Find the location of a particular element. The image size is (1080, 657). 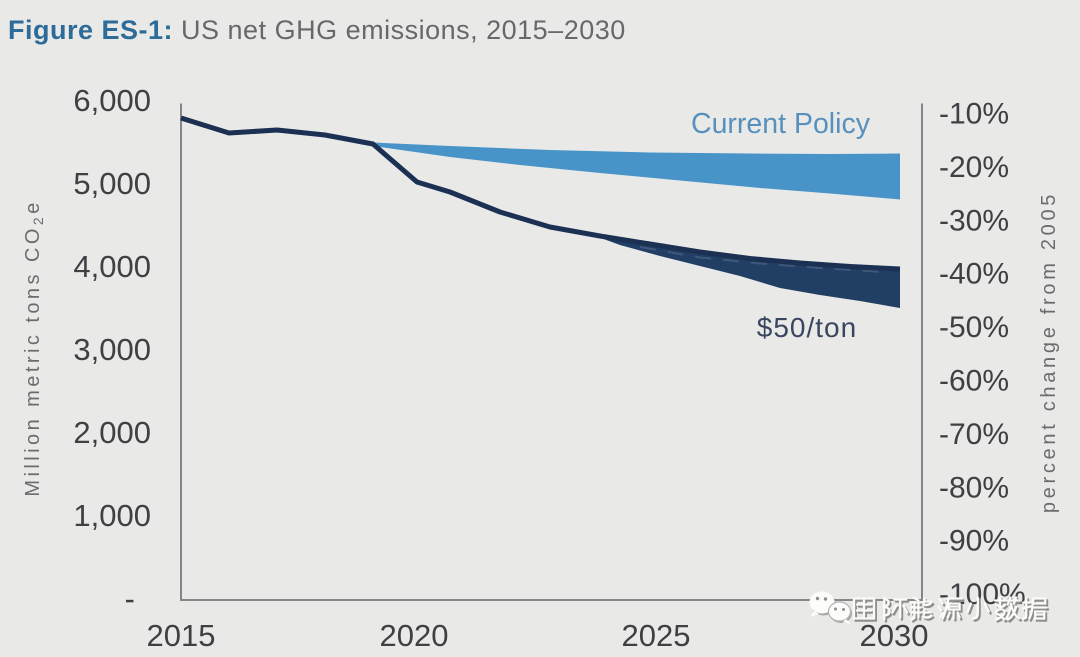

svg-text: 6,000 is located at coordinates (112, 100).